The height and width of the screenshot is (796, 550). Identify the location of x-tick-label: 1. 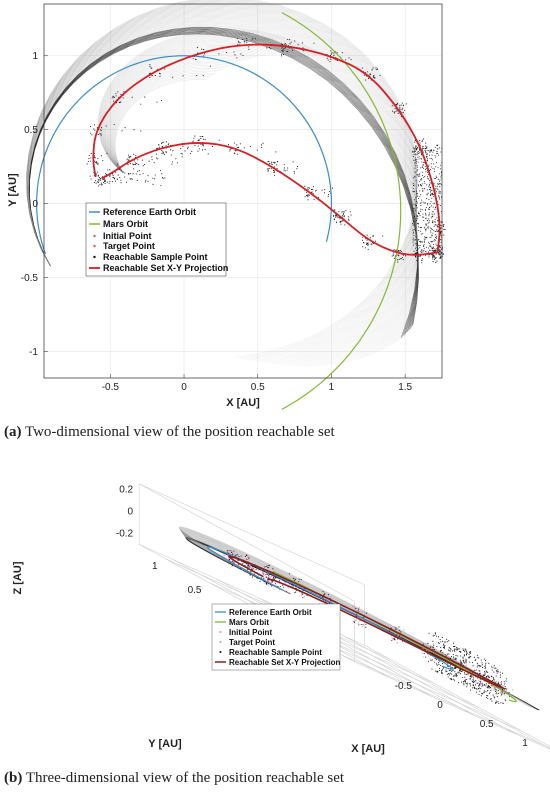
(332, 387).